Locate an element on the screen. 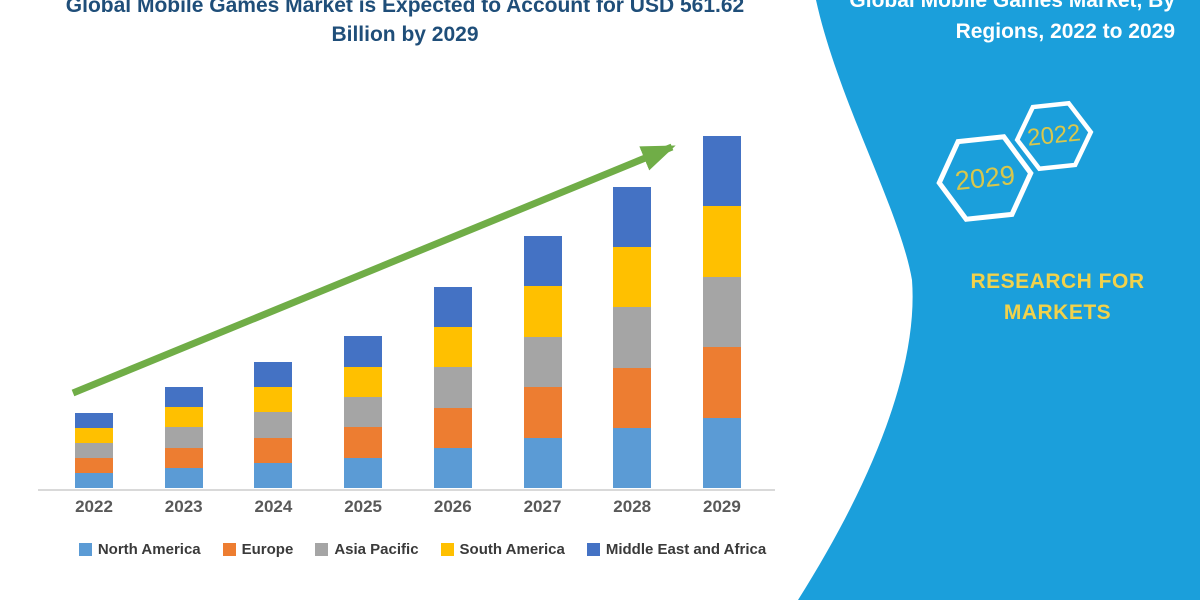  bar-column-2022 is located at coordinates (94, 450).